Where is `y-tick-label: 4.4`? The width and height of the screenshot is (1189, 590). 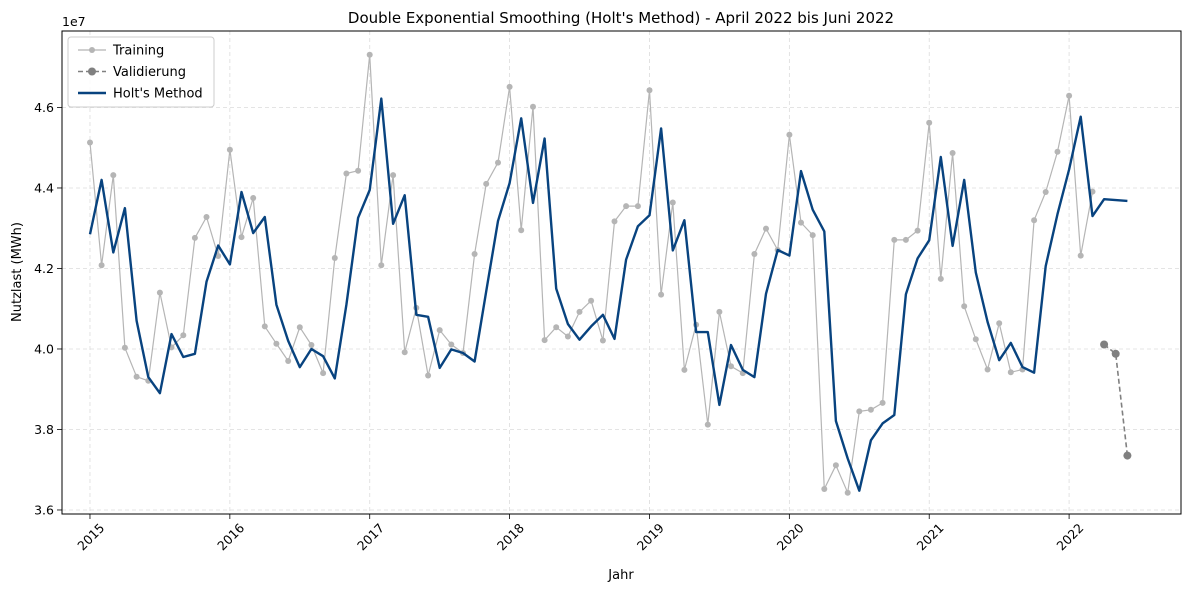 y-tick-label: 4.4 is located at coordinates (44, 187).